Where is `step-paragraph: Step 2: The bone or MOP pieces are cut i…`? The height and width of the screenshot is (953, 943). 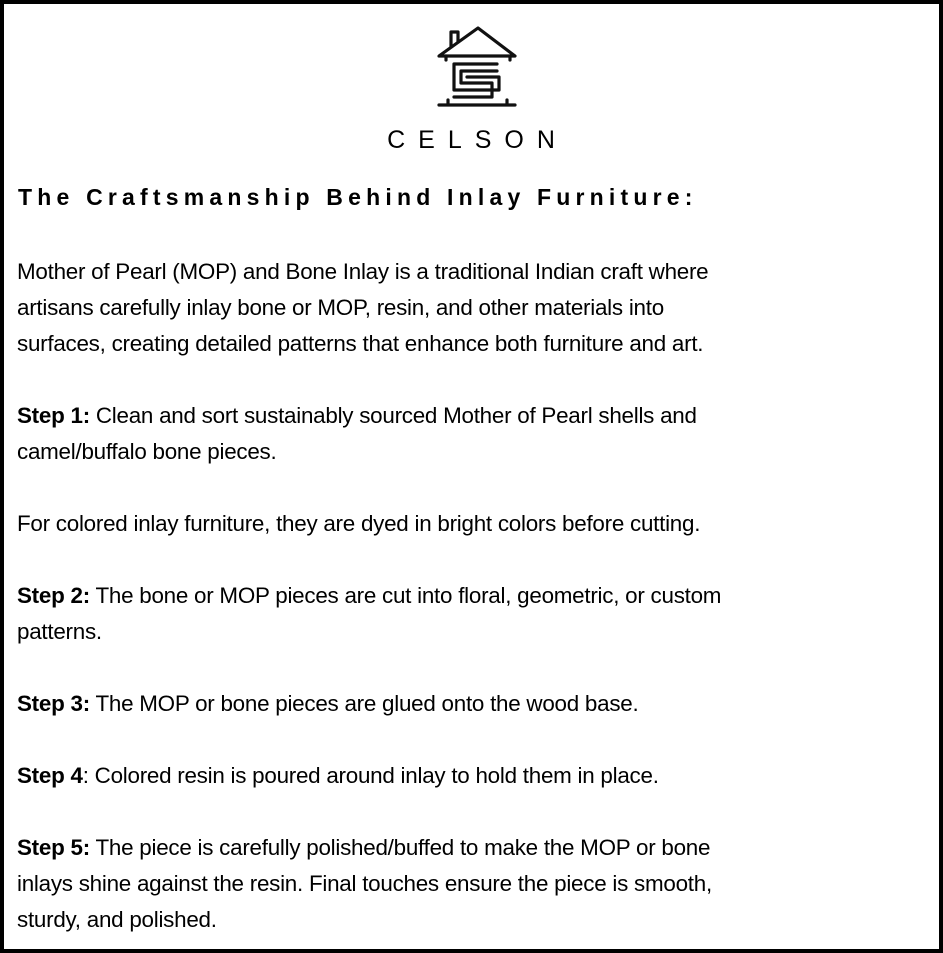 step-paragraph: Step 2: The bone or MOP pieces are cut i… is located at coordinates (477, 614).